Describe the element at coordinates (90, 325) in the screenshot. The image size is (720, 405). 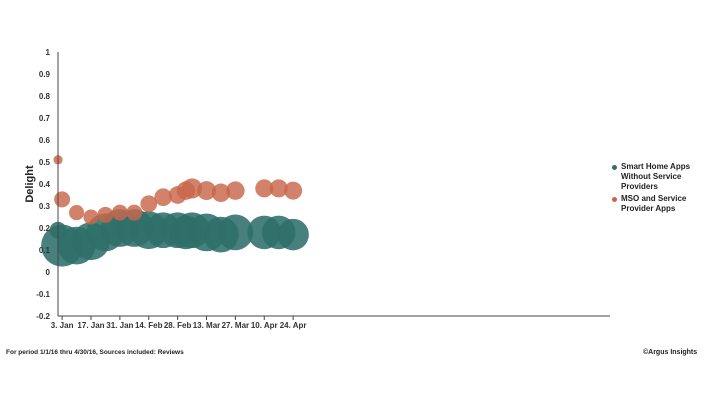
I see `x-tick-label: 17. Jan` at that location.